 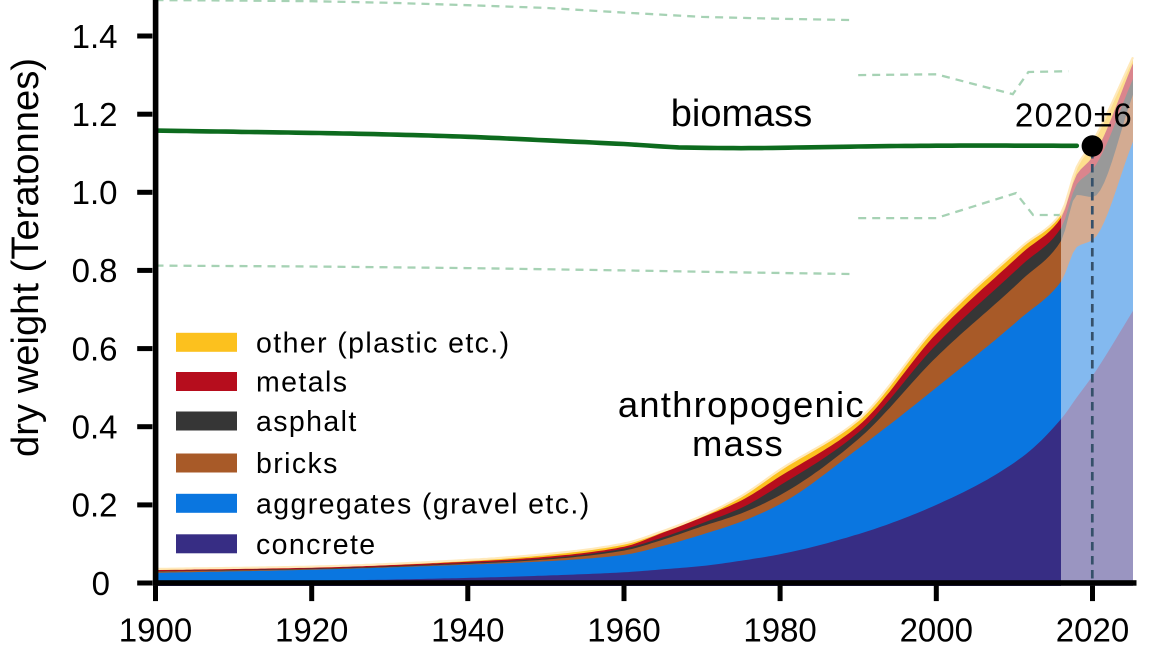 I want to click on svg-text: bricks, so click(x=297, y=464).